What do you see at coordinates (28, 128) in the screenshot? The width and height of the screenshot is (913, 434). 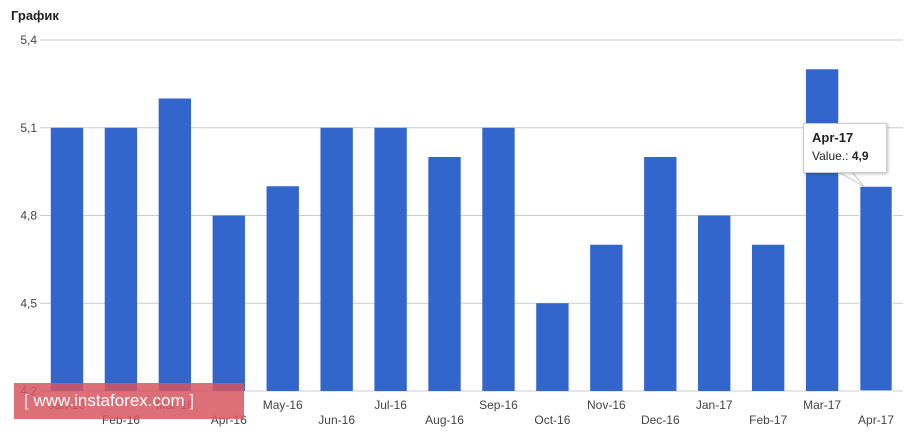 I see `y-tick-label: 5,1` at bounding box center [28, 128].